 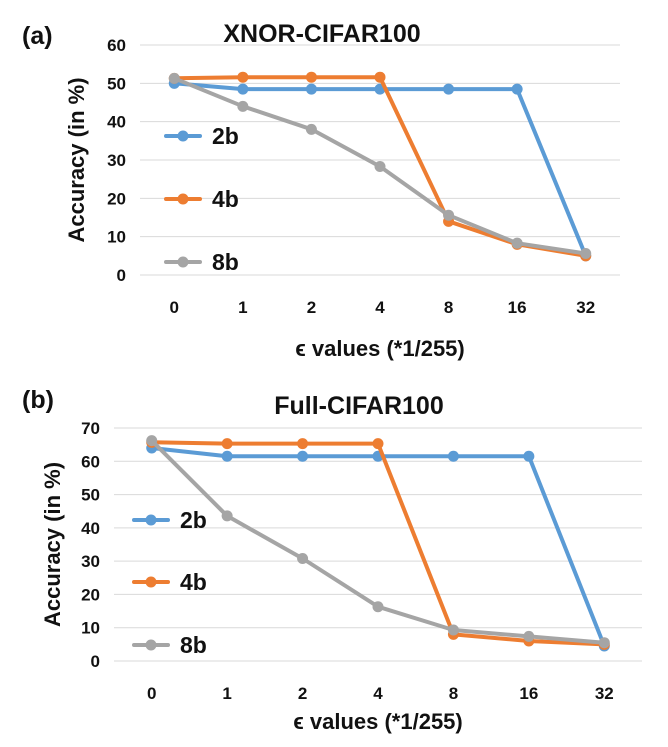 I want to click on panel-label: (a), so click(x=37, y=36).